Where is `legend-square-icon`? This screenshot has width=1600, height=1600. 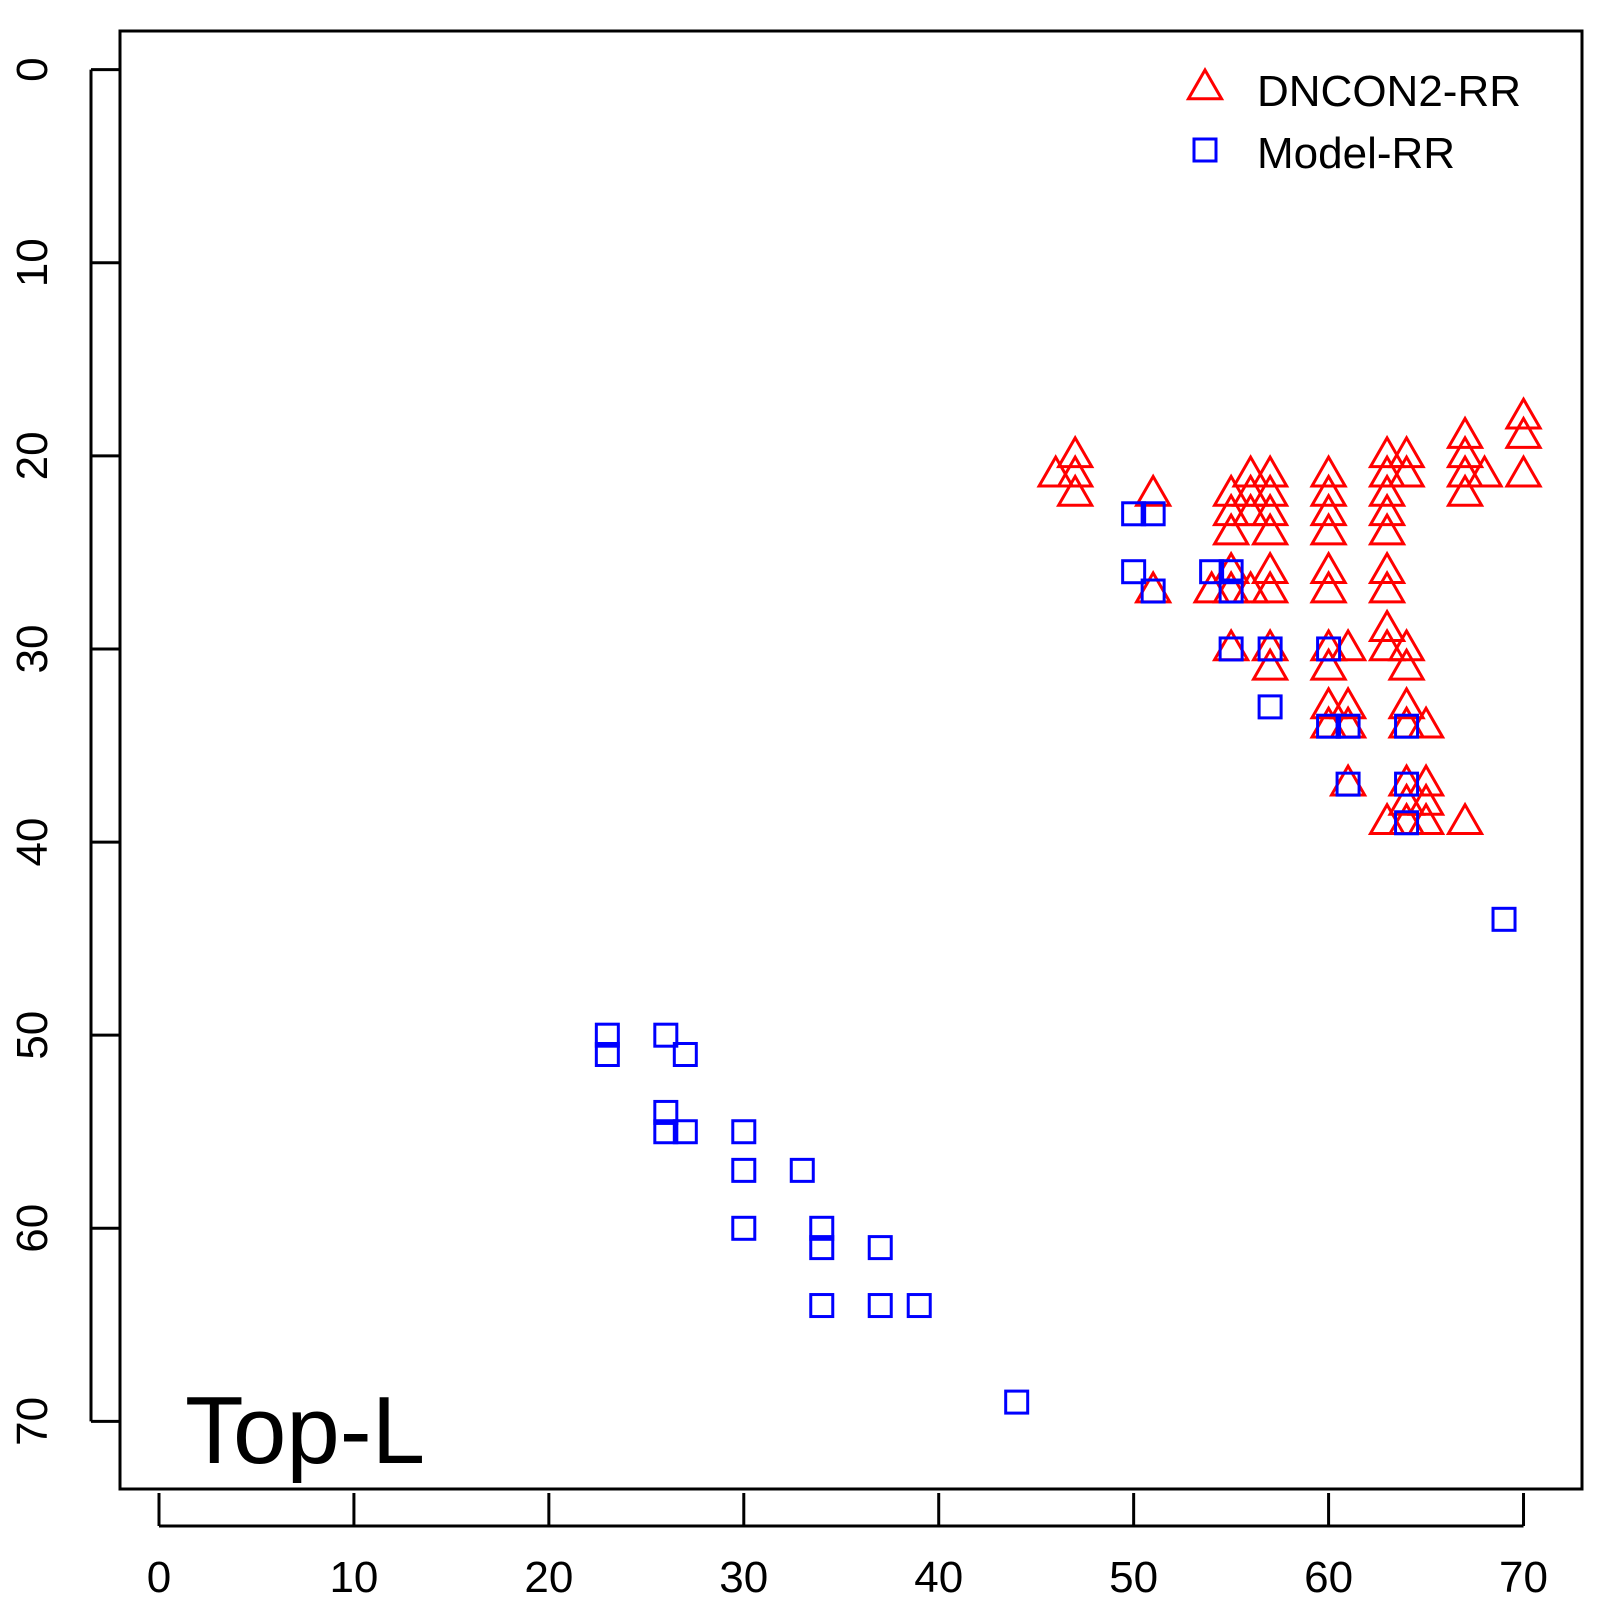 legend-square-icon is located at coordinates (1205, 150).